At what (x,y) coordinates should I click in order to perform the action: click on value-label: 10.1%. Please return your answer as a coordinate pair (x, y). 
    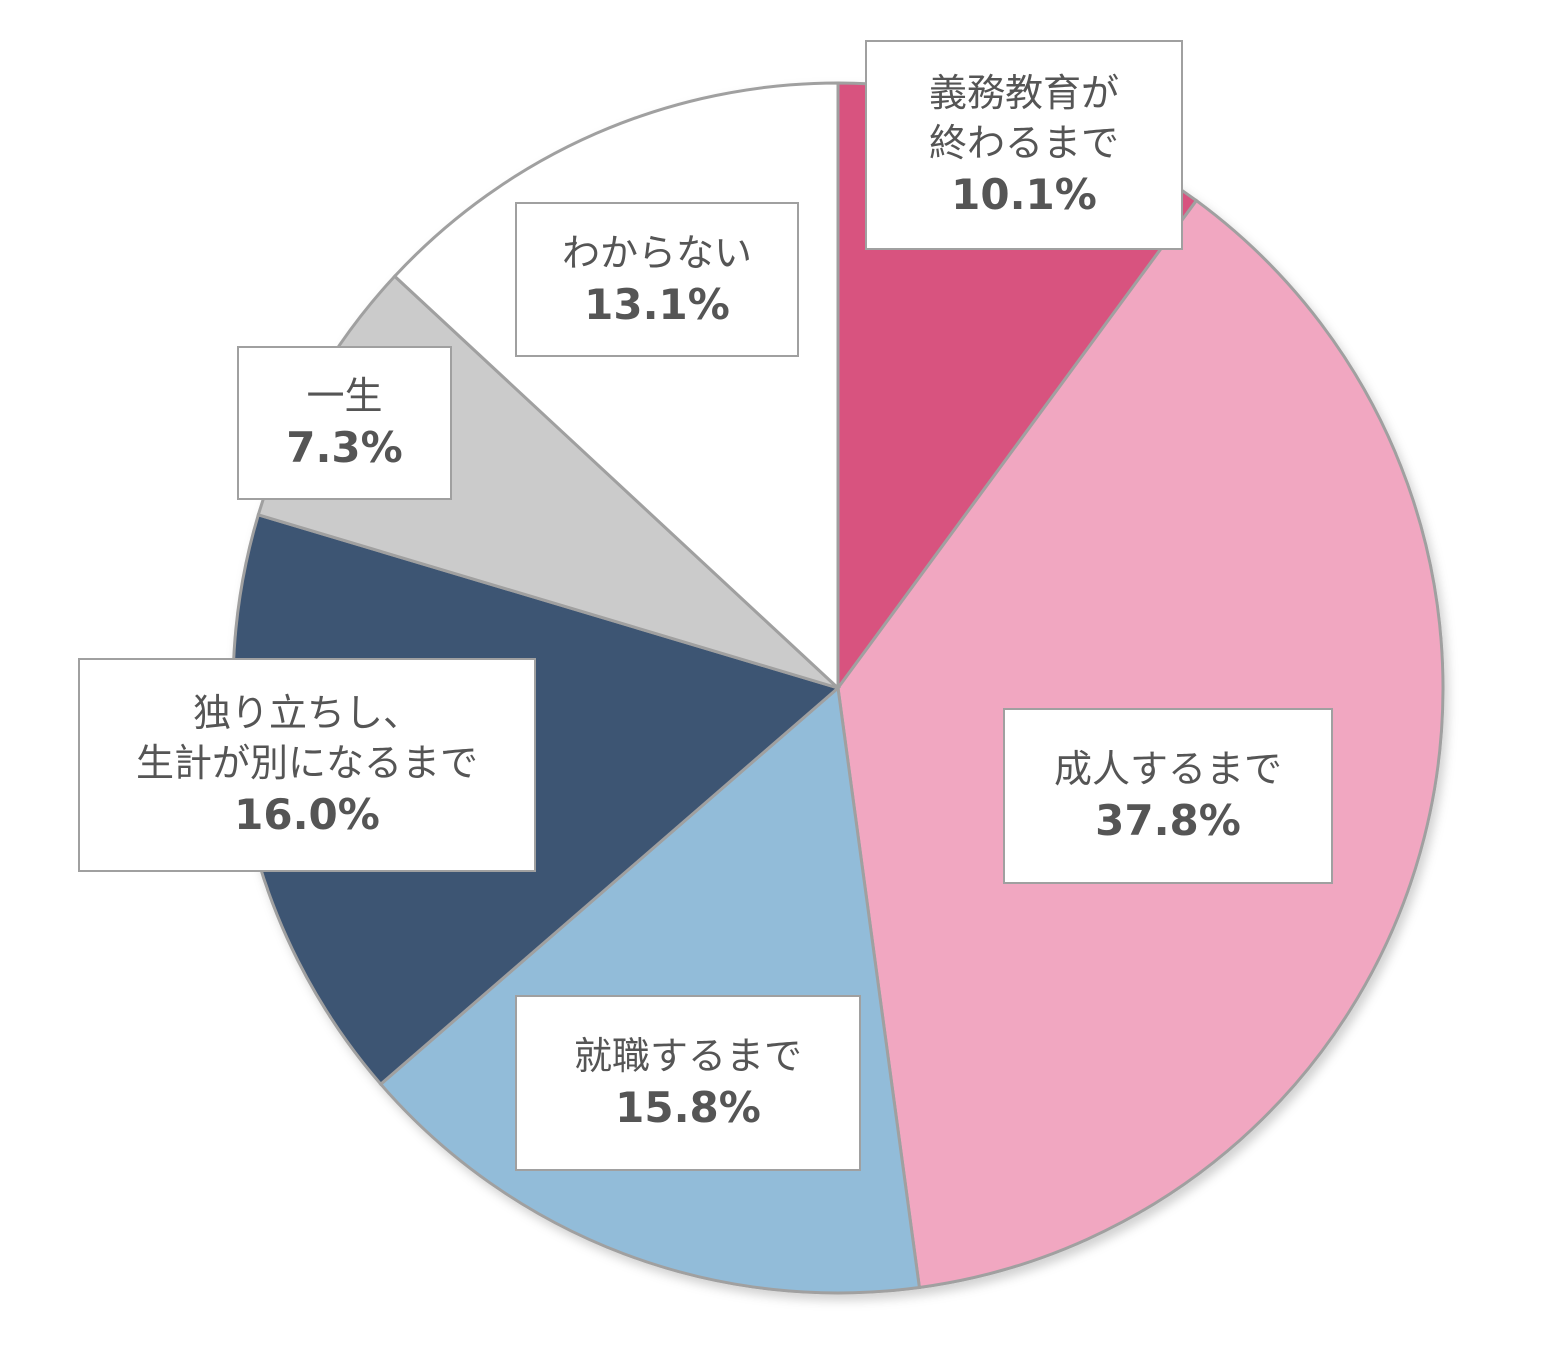
    Looking at the image, I should click on (1024, 194).